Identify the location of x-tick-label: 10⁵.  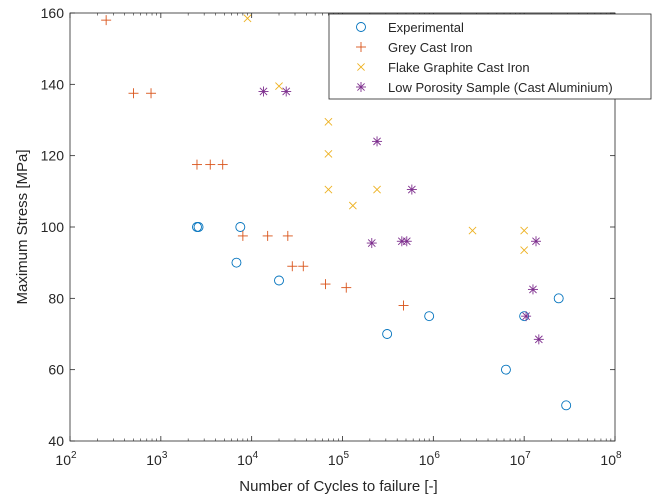
(339, 459).